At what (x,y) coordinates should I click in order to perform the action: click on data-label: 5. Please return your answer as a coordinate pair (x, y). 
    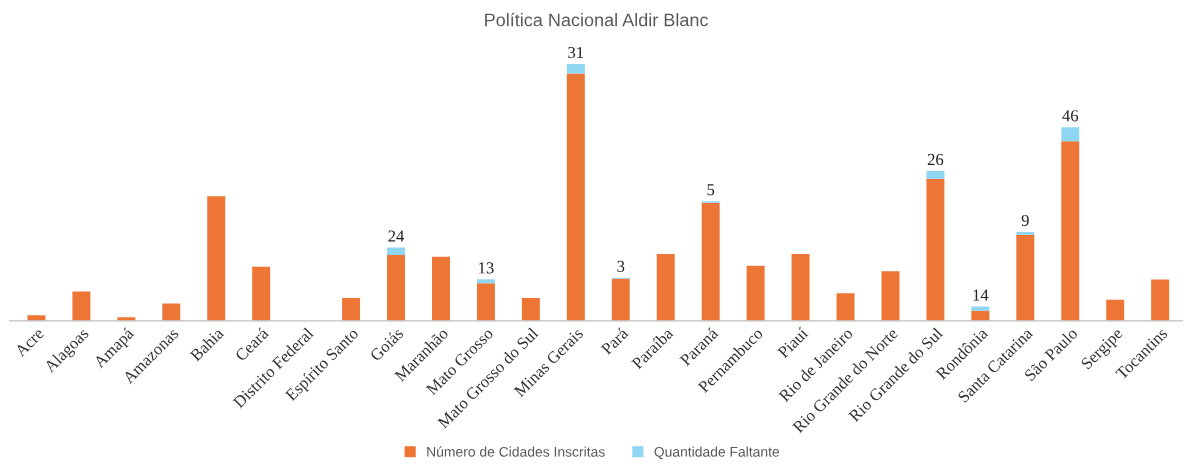
    Looking at the image, I should click on (711, 190).